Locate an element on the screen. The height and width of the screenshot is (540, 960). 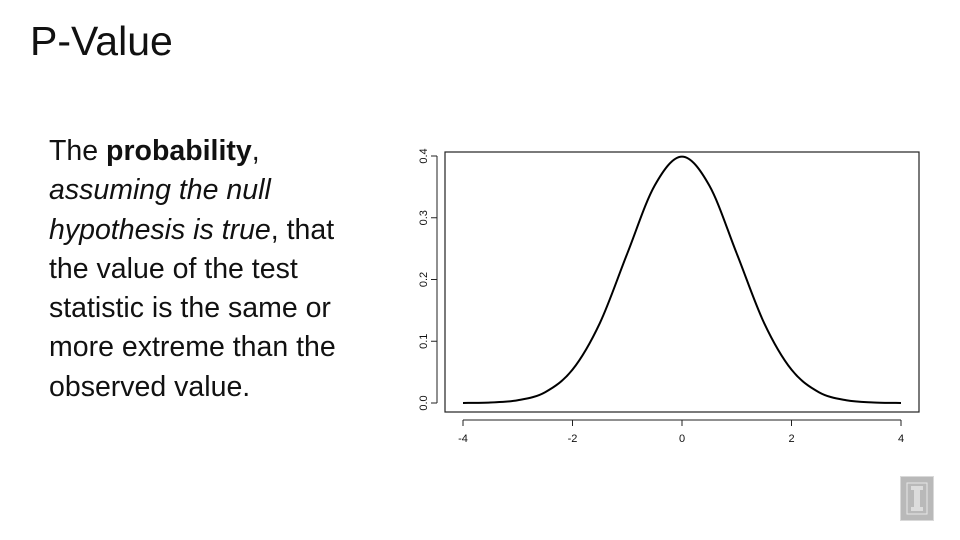
y-tick-label: 0.2 is located at coordinates (424, 279).